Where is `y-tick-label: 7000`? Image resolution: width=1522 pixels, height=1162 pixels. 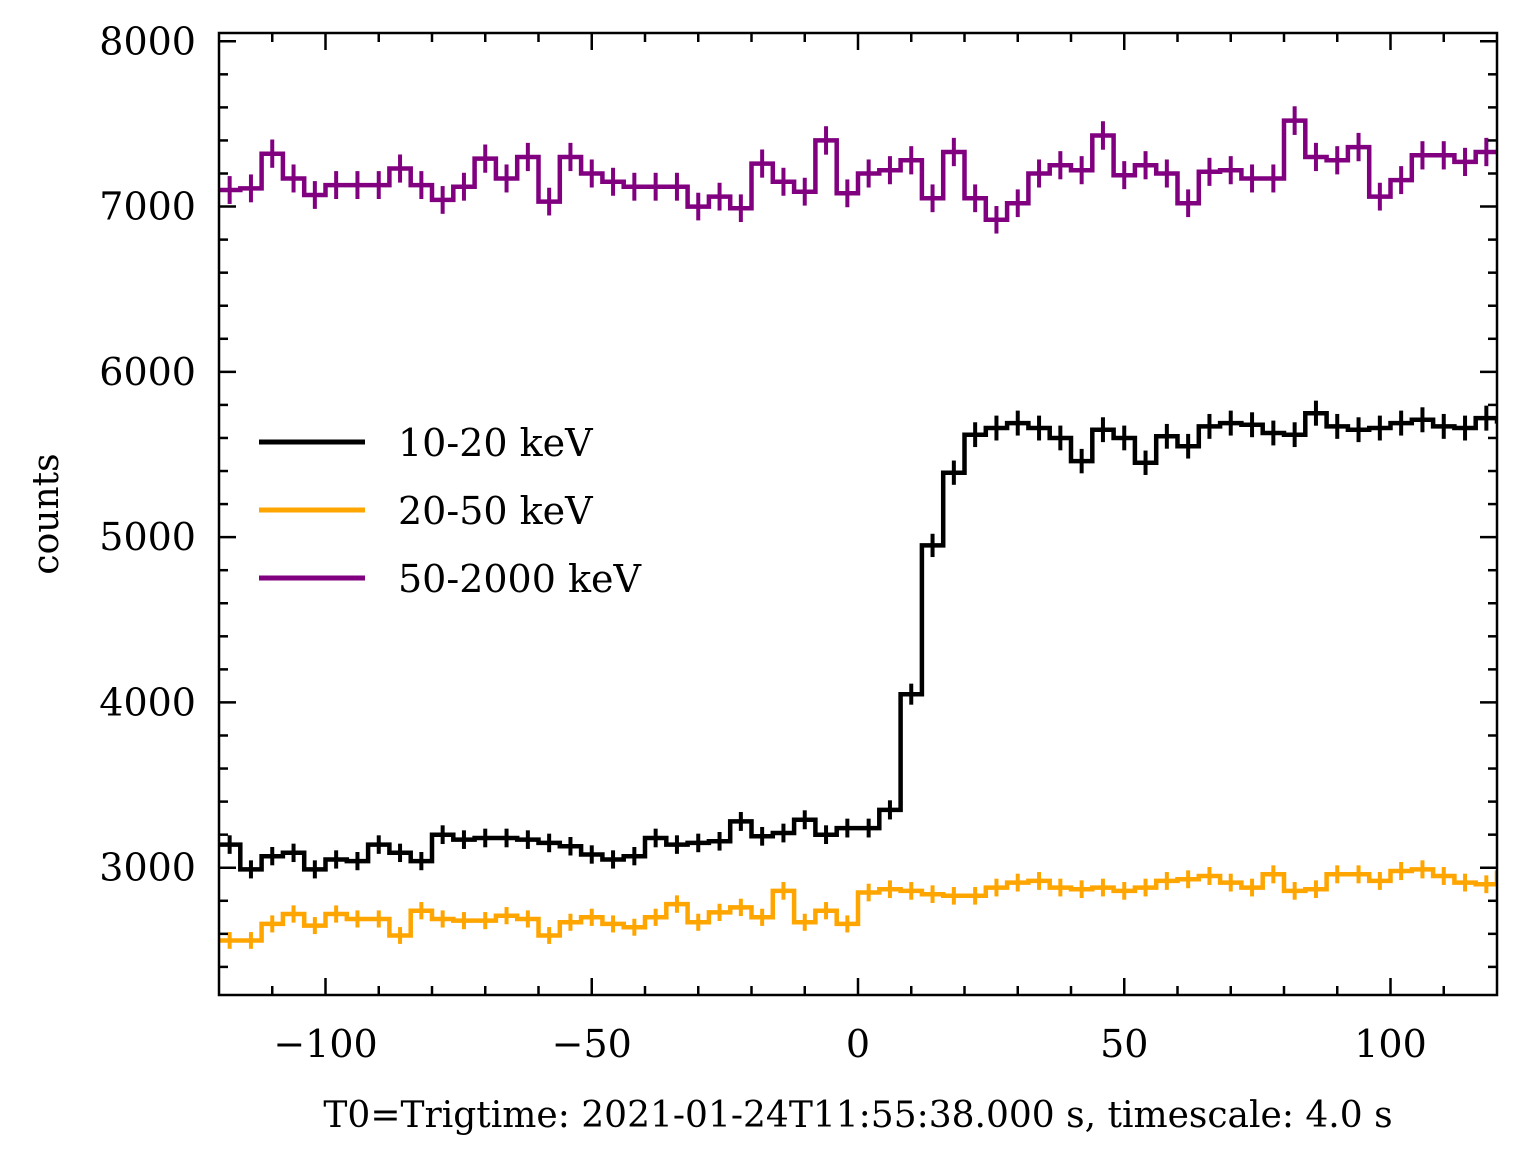
y-tick-label: 7000 is located at coordinates (147, 207).